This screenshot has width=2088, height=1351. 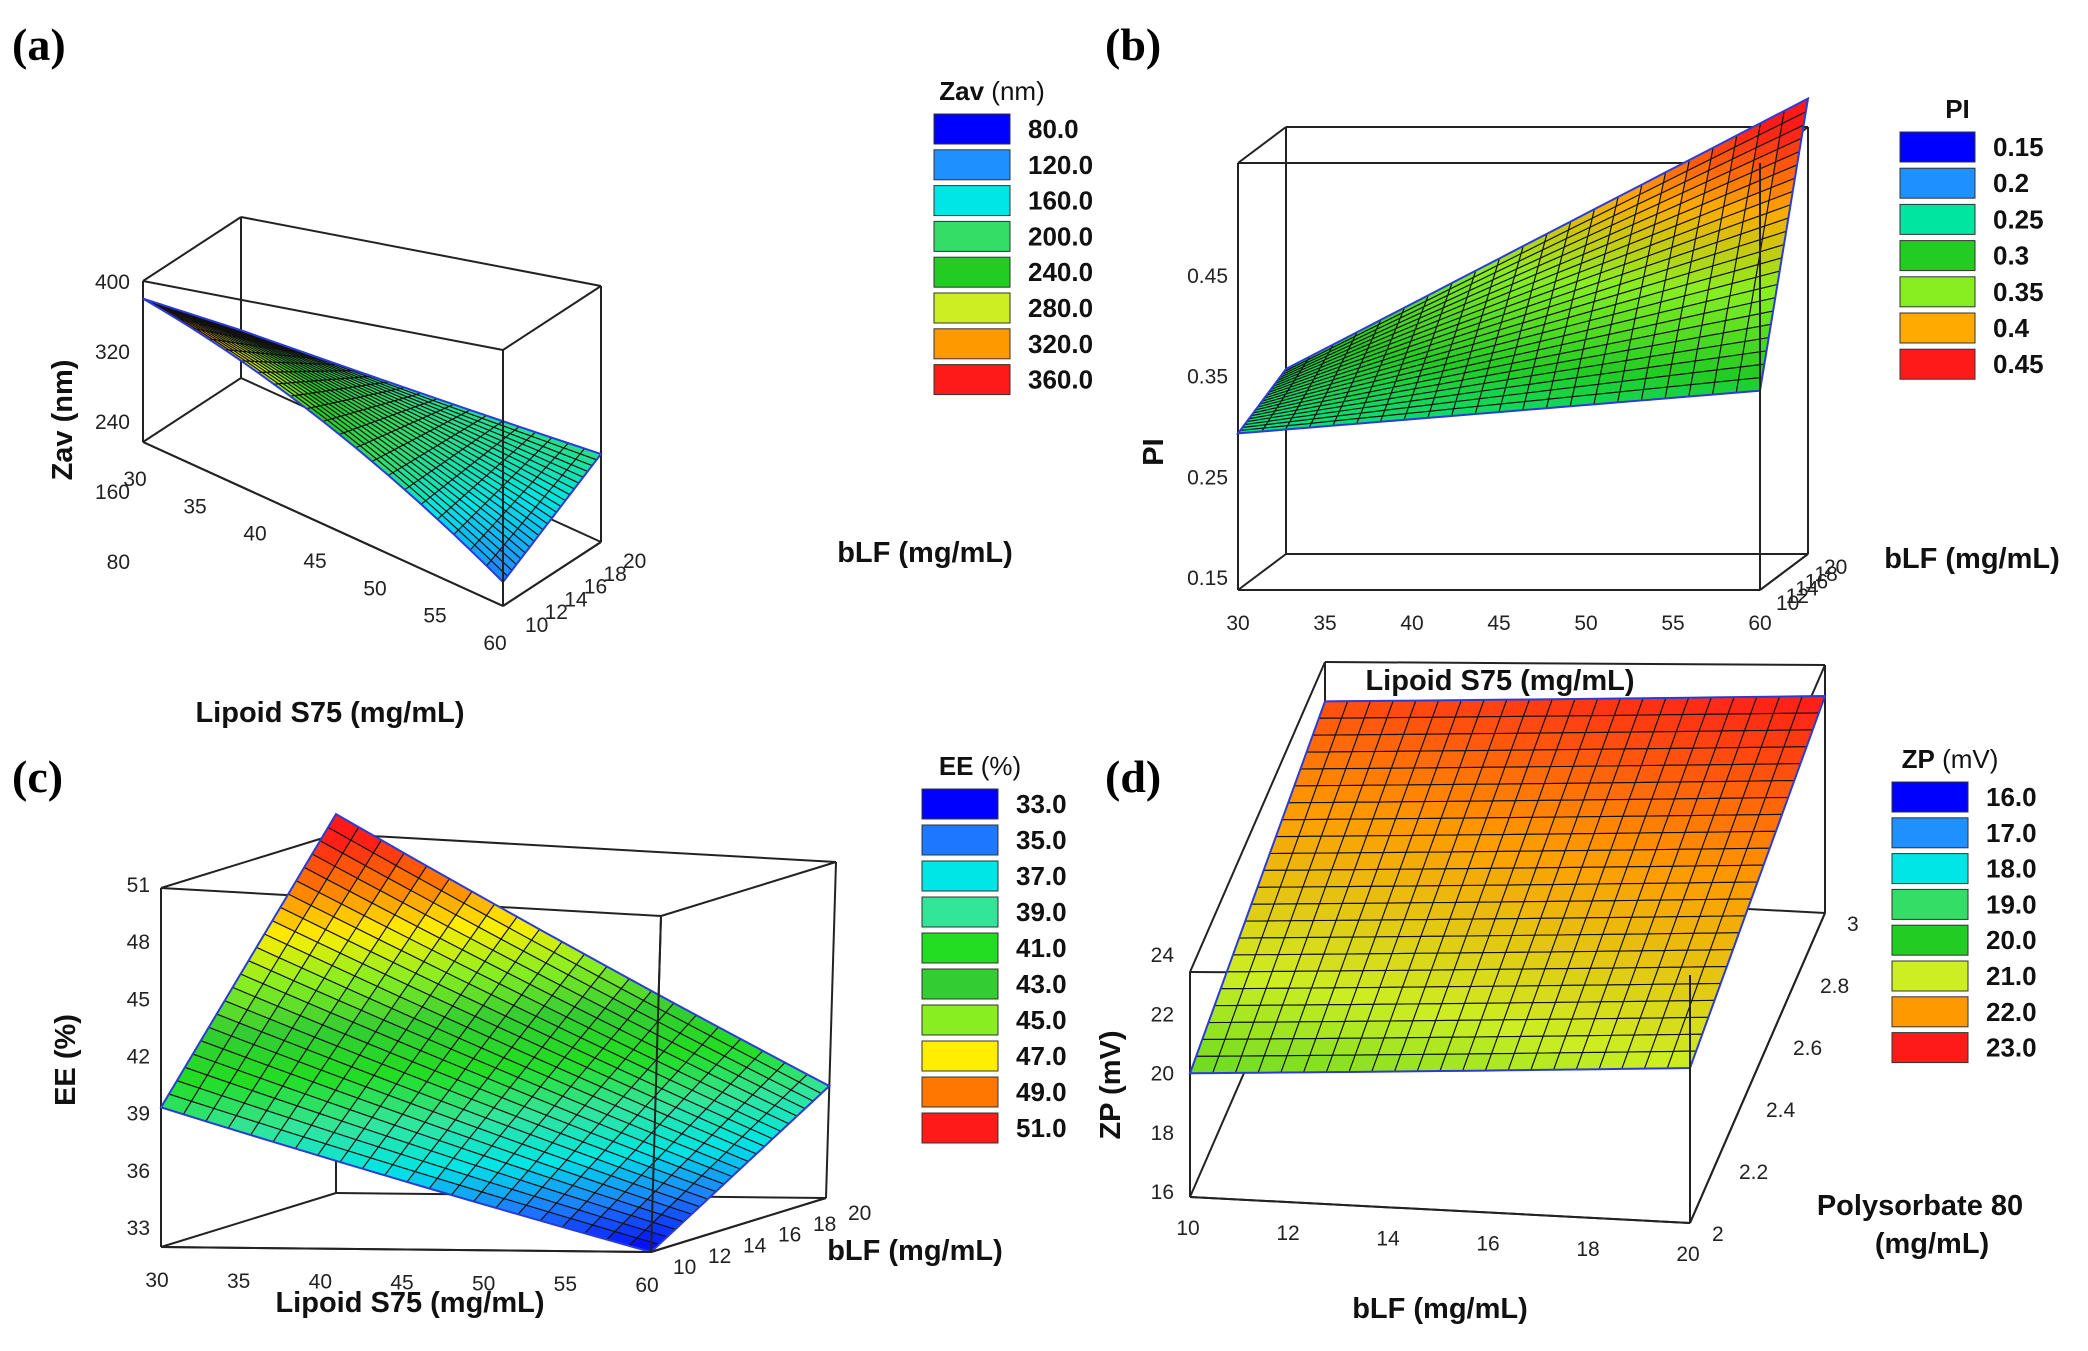 What do you see at coordinates (138, 942) in the screenshot?
I see `z-tick-label: 48` at bounding box center [138, 942].